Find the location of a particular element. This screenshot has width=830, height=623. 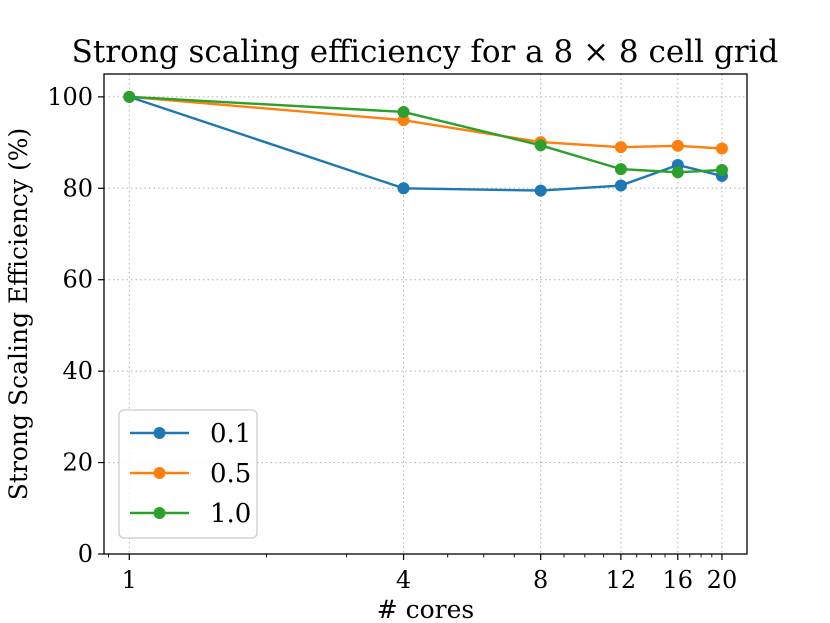

legend-label: 0.1 is located at coordinates (230, 434).